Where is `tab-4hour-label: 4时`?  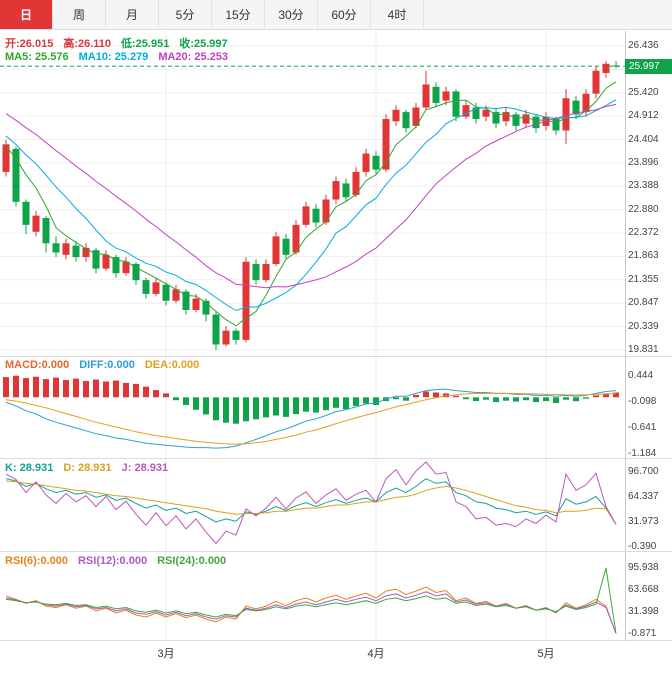
tab-4hour-label: 4时 is located at coordinates (397, 15).